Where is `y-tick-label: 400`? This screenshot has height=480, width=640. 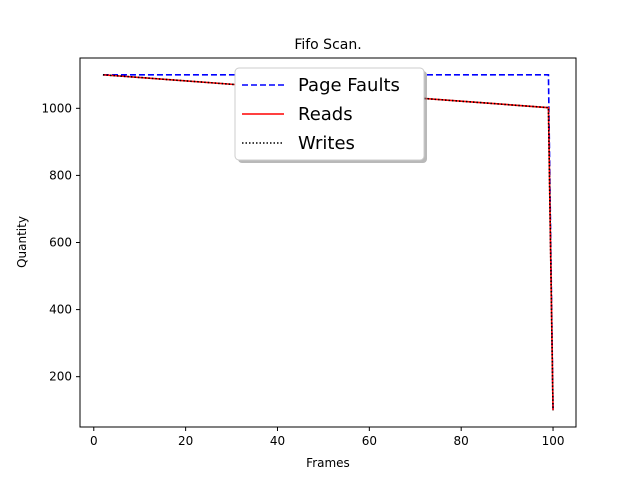 y-tick-label: 400 is located at coordinates (60, 310).